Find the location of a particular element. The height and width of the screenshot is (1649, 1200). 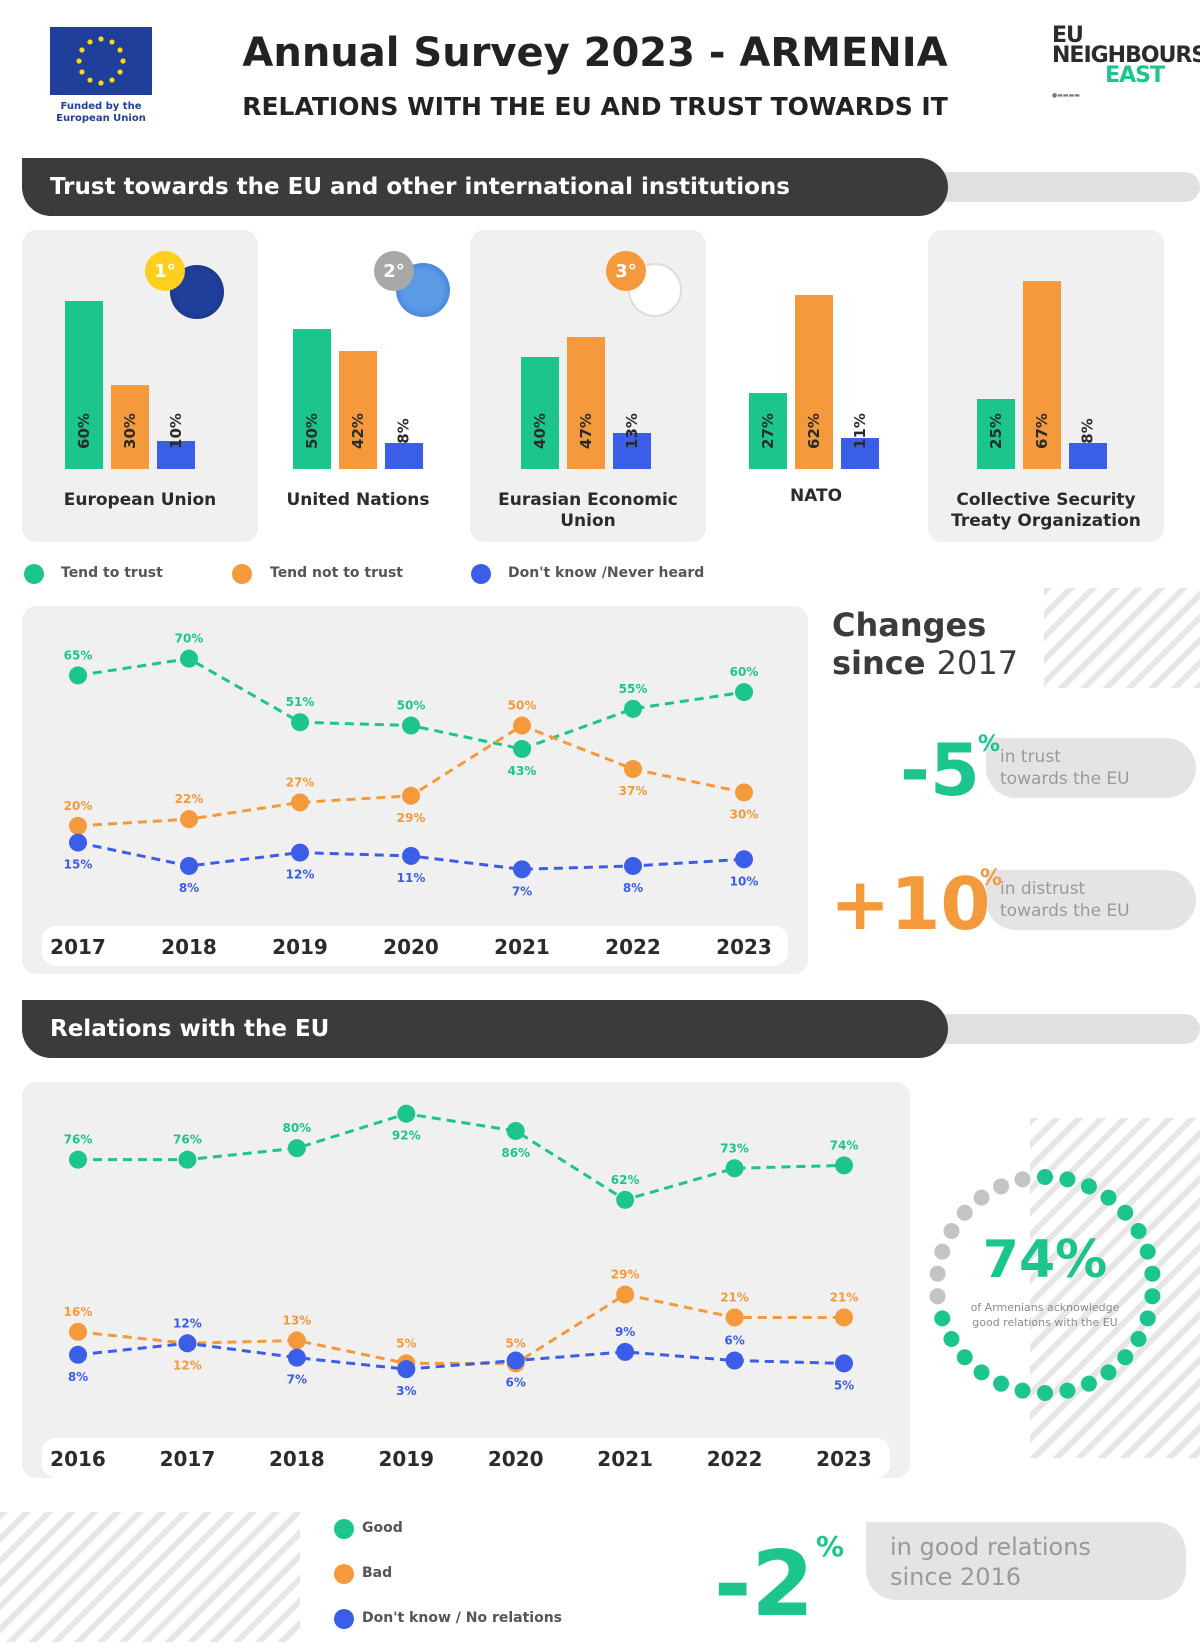

bar-value-text: 62% is located at coordinates (814, 431).